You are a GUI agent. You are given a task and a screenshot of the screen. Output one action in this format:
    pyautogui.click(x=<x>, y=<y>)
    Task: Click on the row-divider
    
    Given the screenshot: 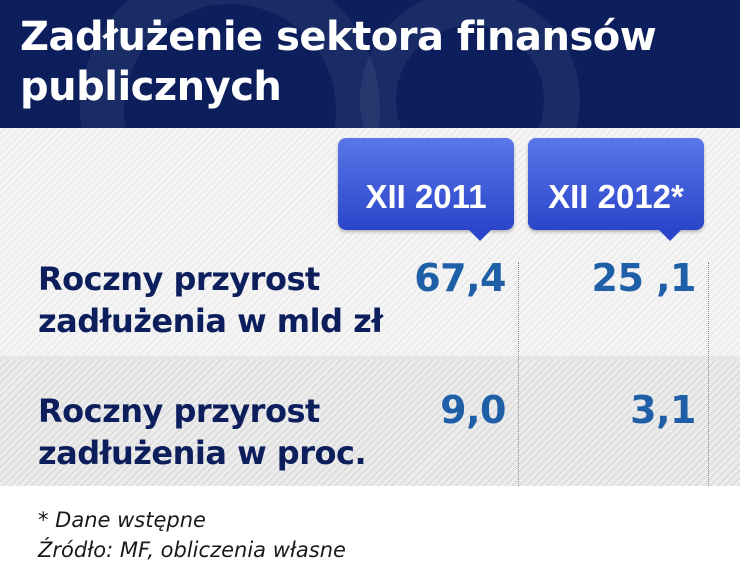 What is the action you would take?
    pyautogui.click(x=370, y=358)
    